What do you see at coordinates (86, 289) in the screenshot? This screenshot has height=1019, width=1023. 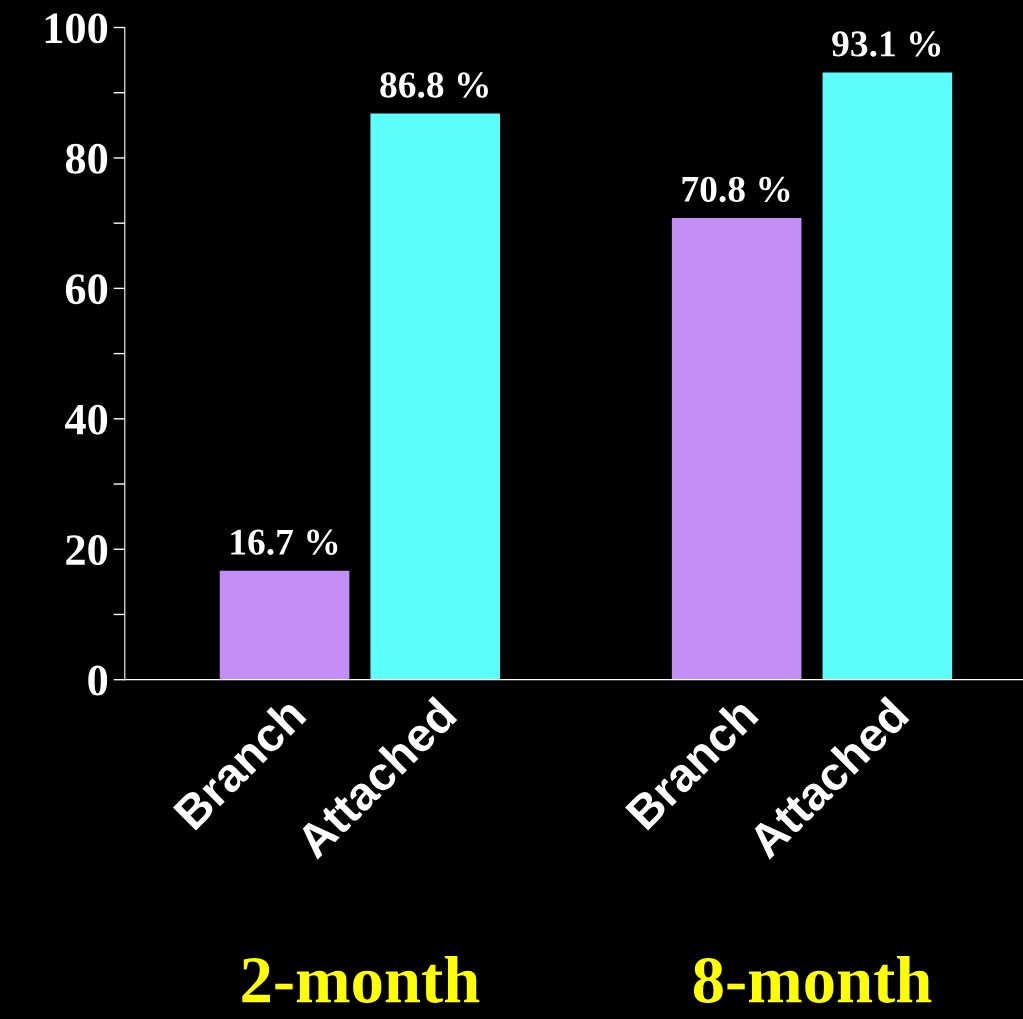 I see `y-tick-label: 60` at bounding box center [86, 289].